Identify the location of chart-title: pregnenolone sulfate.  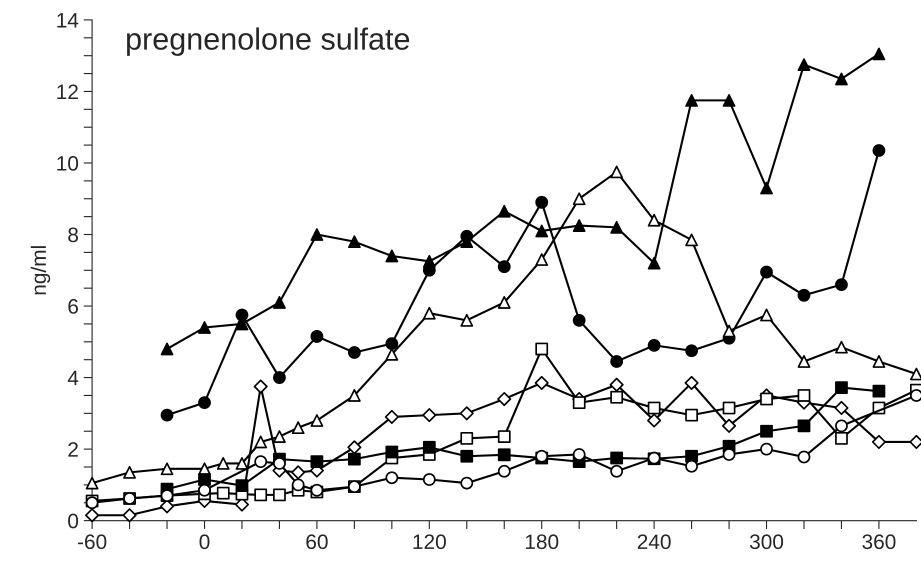
(268, 41).